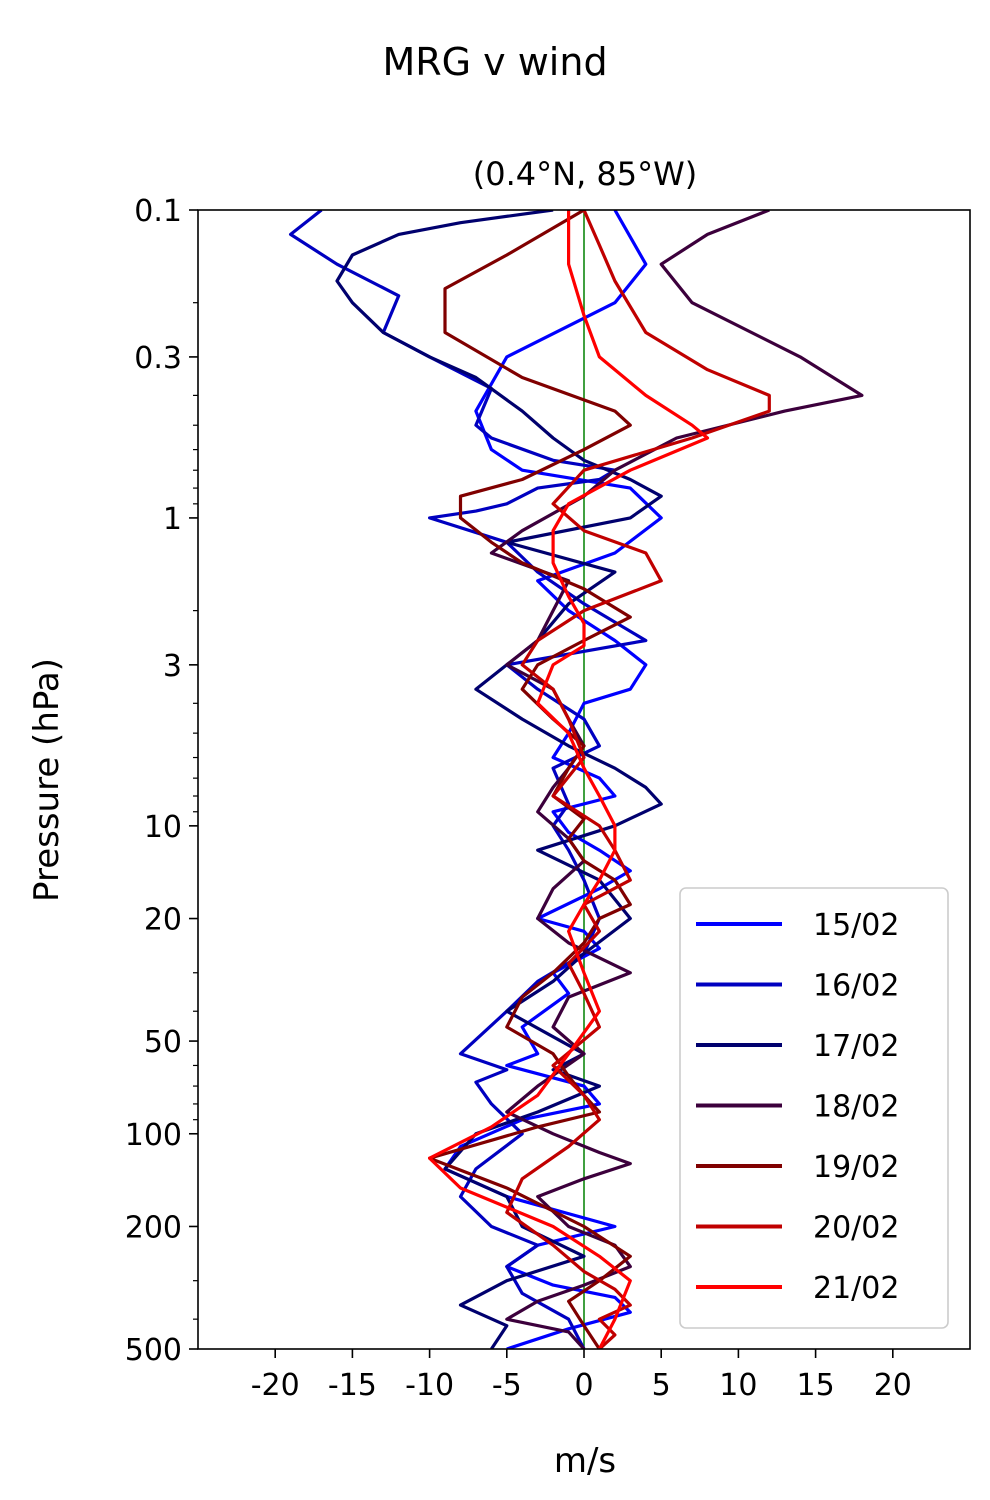  Describe the element at coordinates (816, 1385) in the screenshot. I see `x-tick-label: 15` at that location.